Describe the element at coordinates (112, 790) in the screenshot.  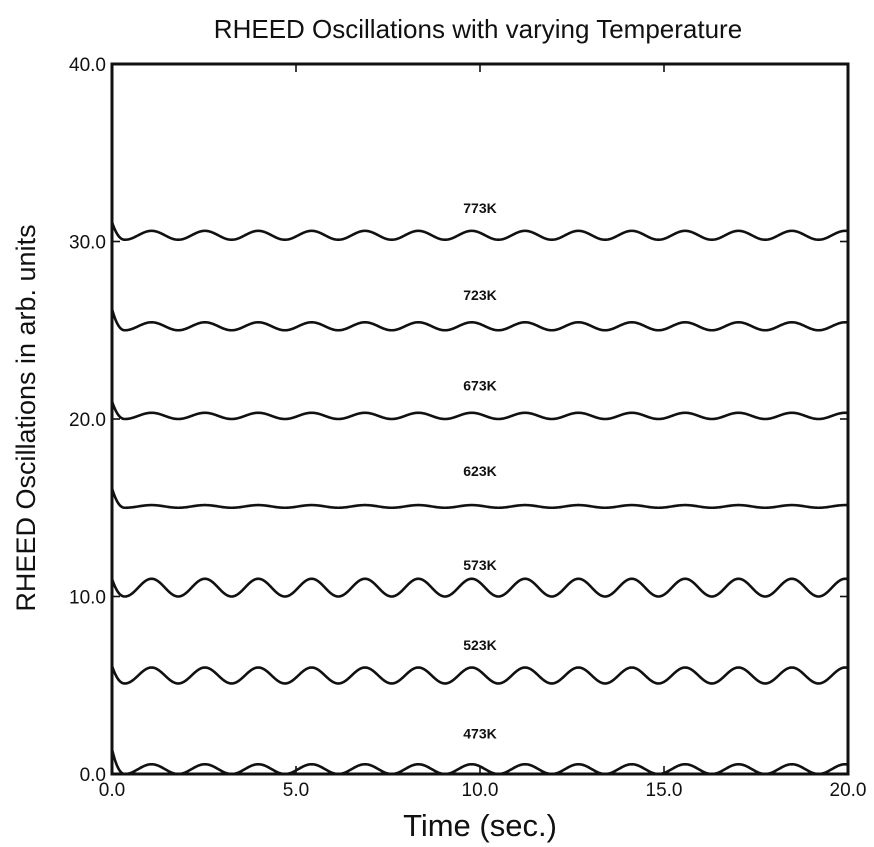
I see `x-tick-label: 0.0` at that location.